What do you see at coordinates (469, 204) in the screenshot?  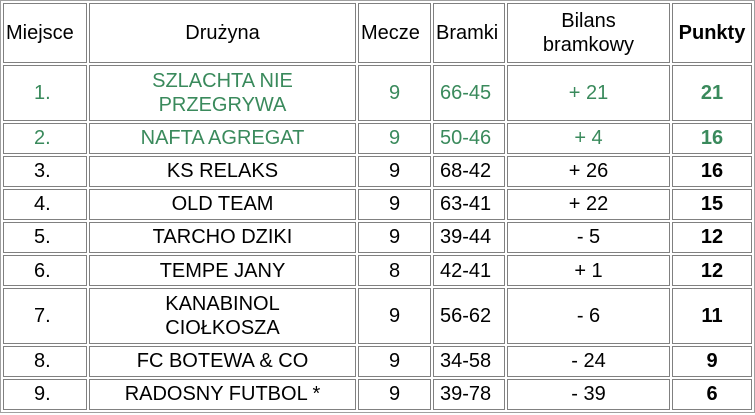 I see `goals-cell: 63-41` at bounding box center [469, 204].